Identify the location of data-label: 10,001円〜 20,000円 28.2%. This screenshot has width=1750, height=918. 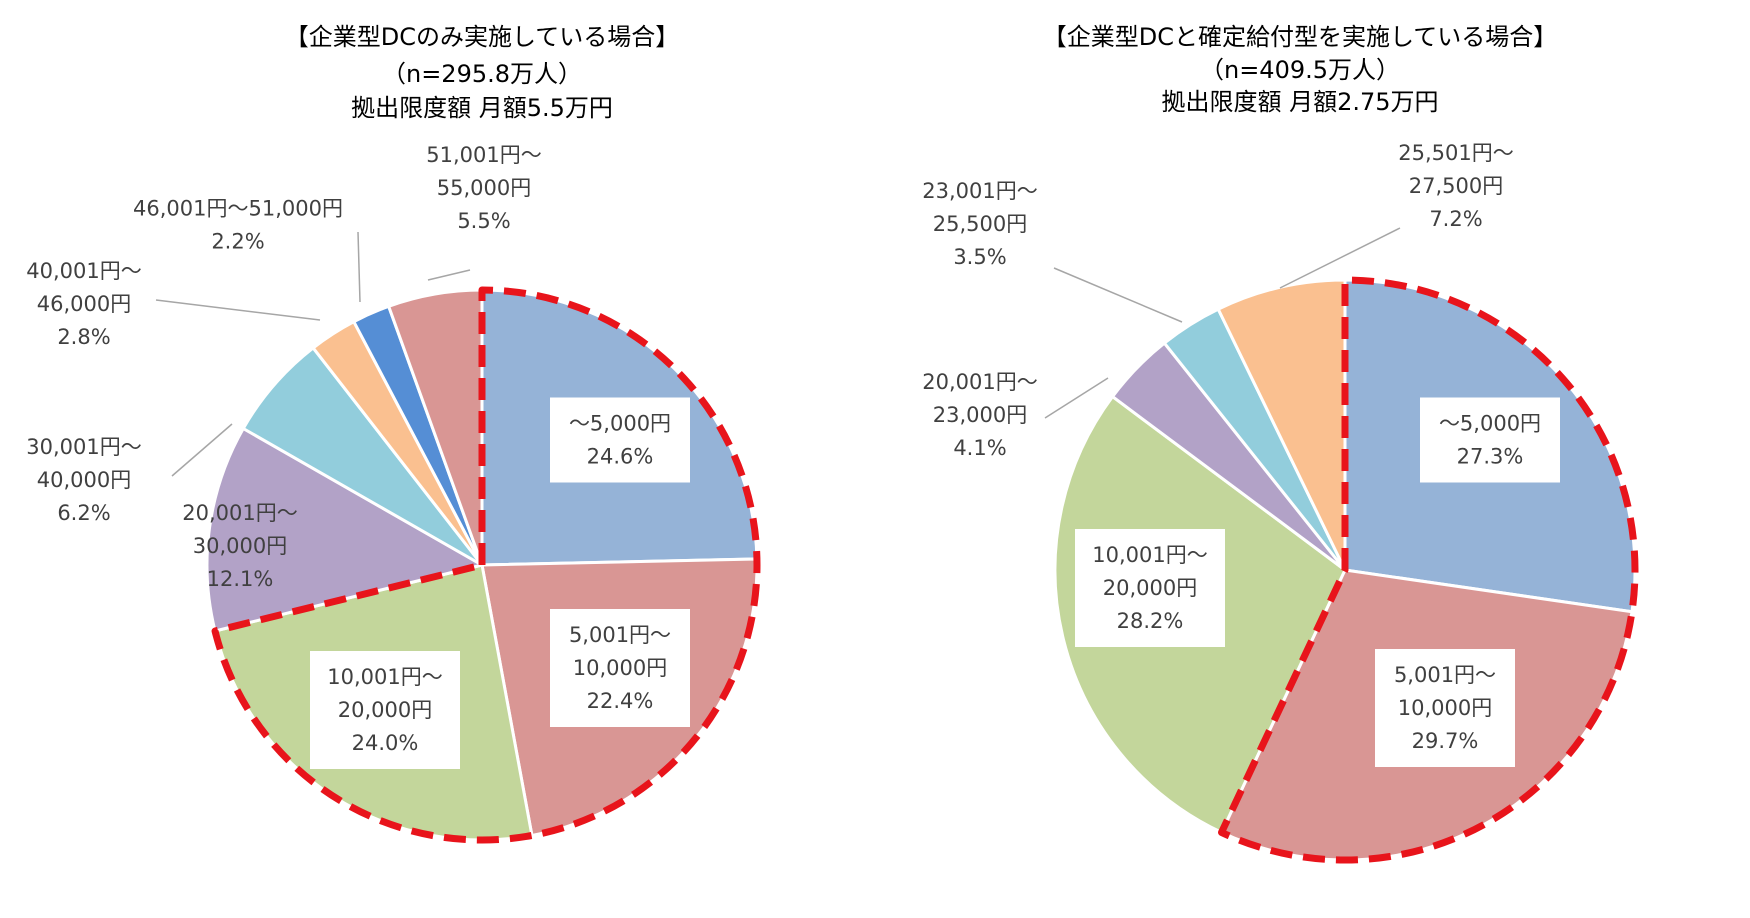
(1150, 588).